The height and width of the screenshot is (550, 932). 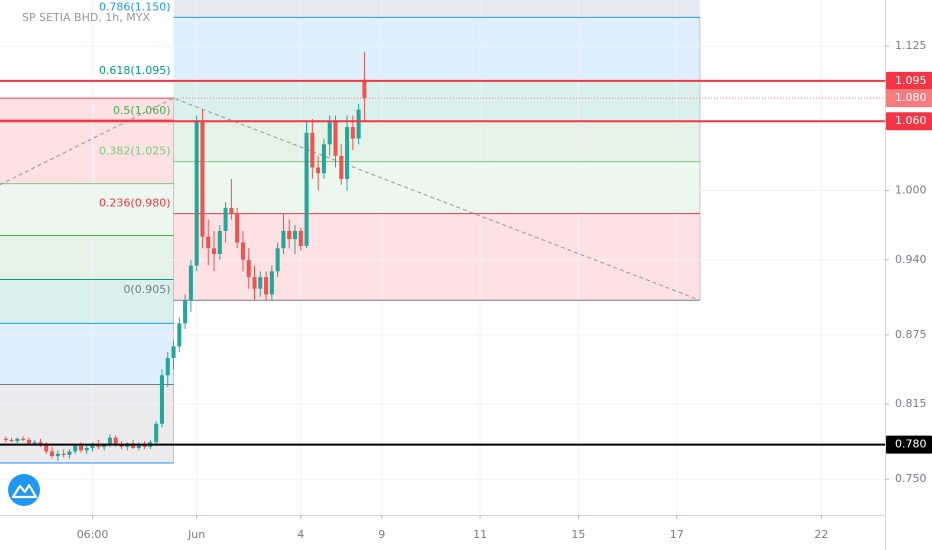 What do you see at coordinates (911, 403) in the screenshot?
I see `y-tick-label: 0.815` at bounding box center [911, 403].